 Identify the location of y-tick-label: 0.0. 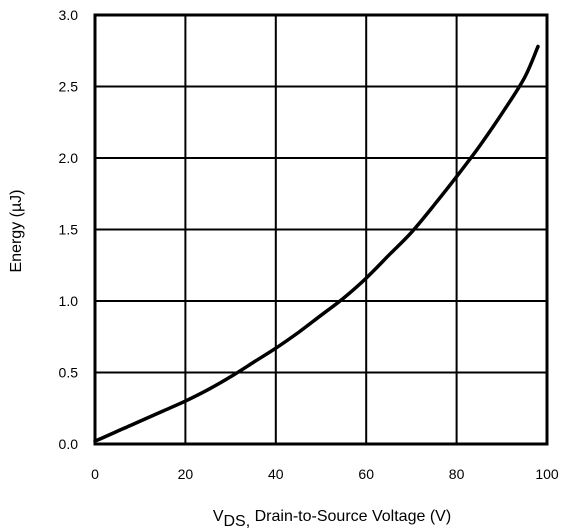
(69, 444).